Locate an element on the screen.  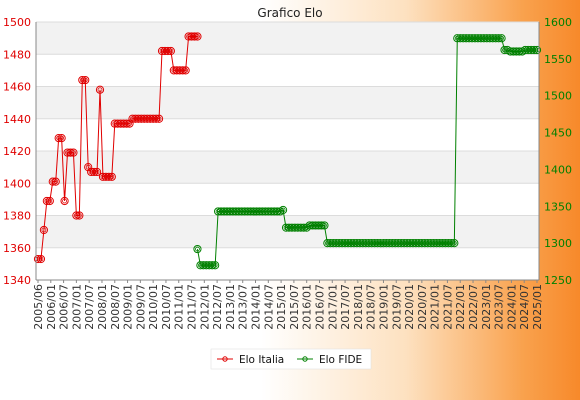
x-tick-label: 2011/07 is located at coordinates (192, 307).